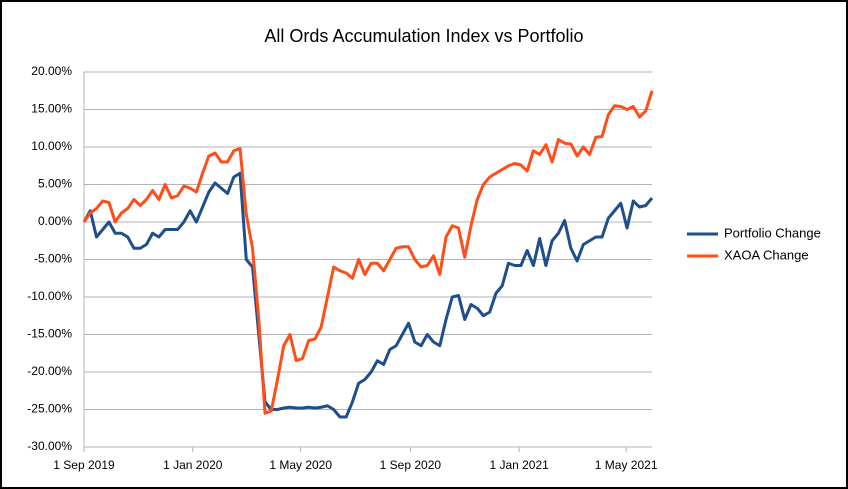  I want to click on legend-label: Portfolio Change, so click(772, 232).